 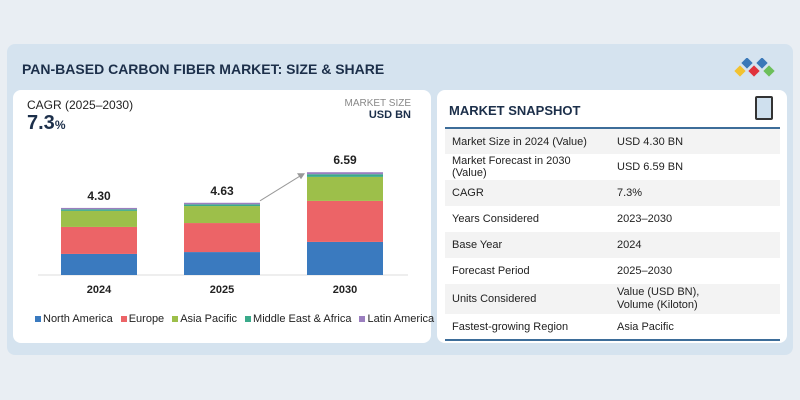 I want to click on x-tick-label: 2025, so click(x=222, y=290).